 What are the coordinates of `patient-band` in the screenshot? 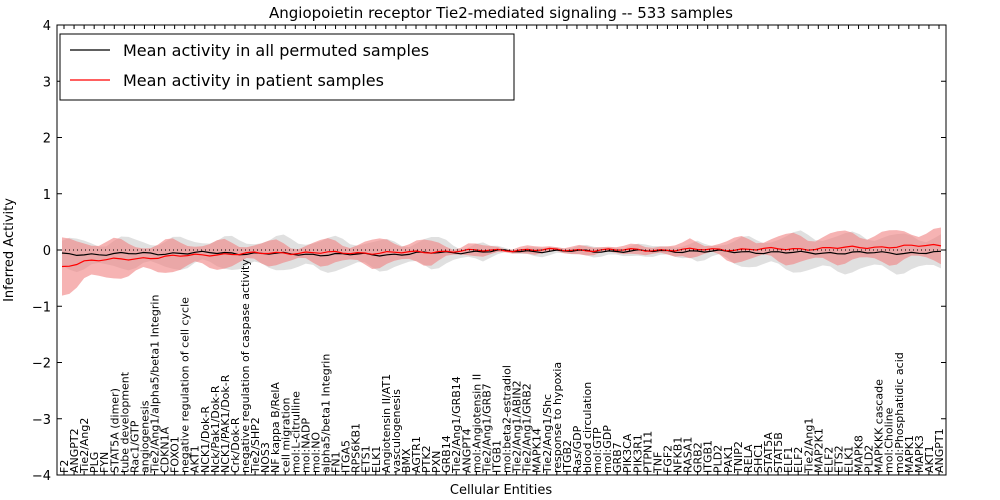 It's located at (501, 261).